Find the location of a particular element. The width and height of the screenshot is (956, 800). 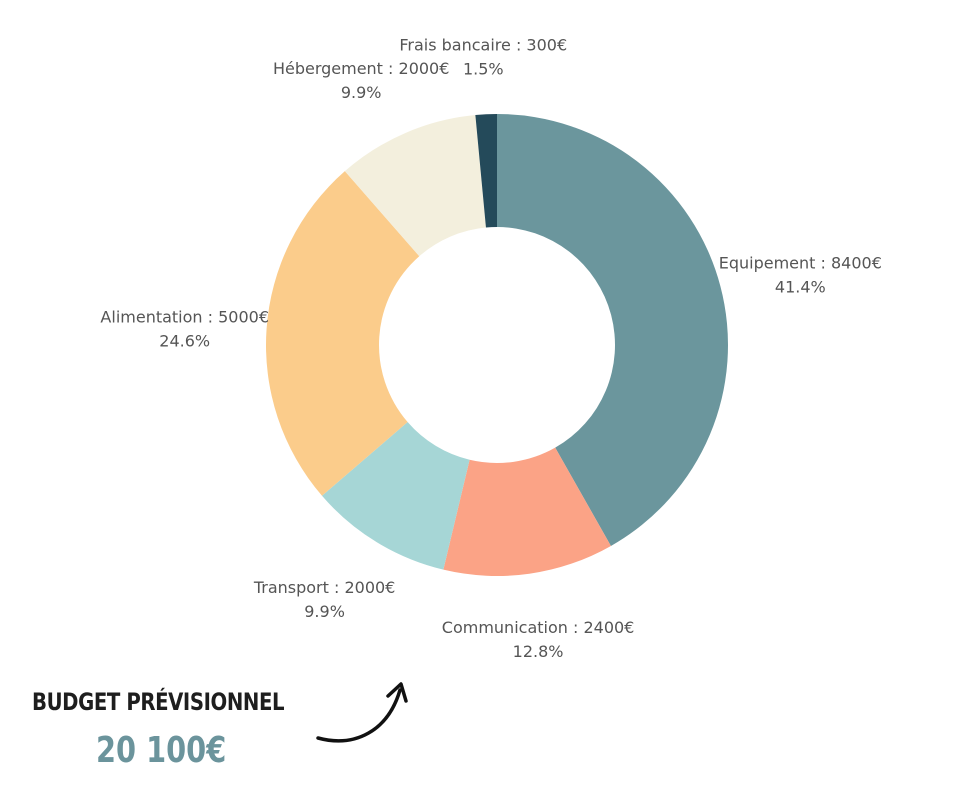

slice-label-percent: 24.6% is located at coordinates (184, 340).